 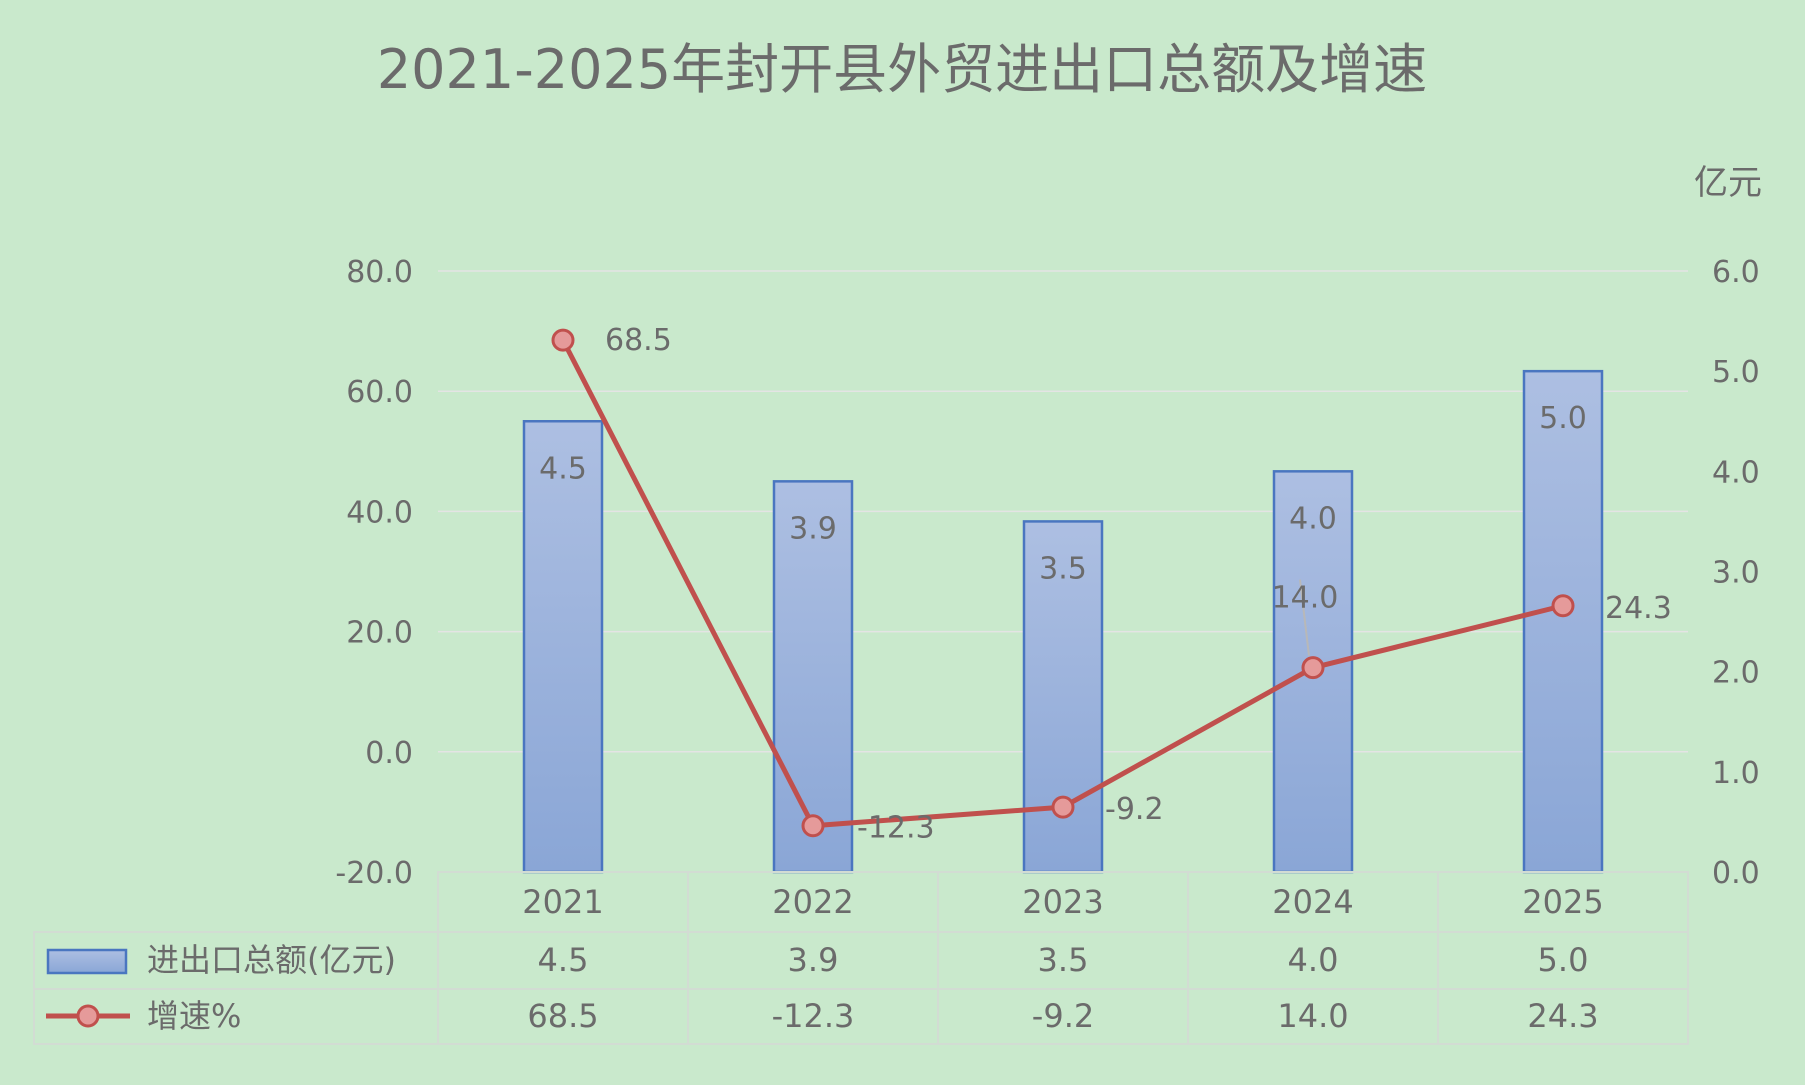 What do you see at coordinates (1563, 418) in the screenshot?
I see `bar-label-2025: 5.0` at bounding box center [1563, 418].